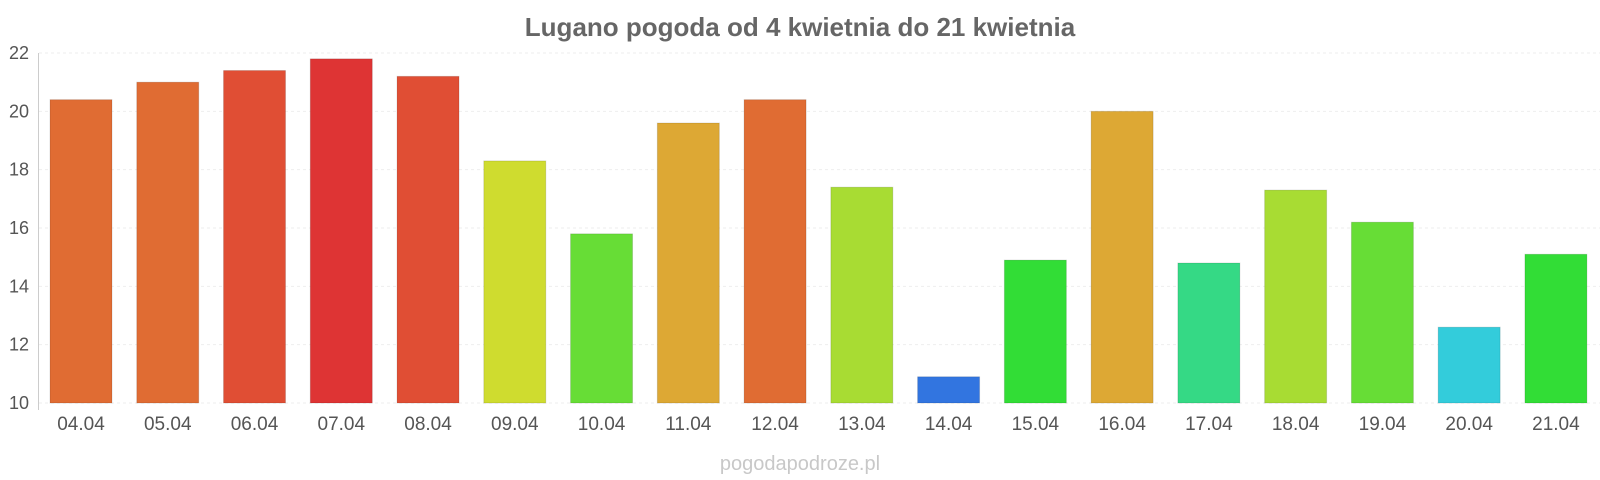  What do you see at coordinates (19, 403) in the screenshot?
I see `y-tick-label: 10` at bounding box center [19, 403].